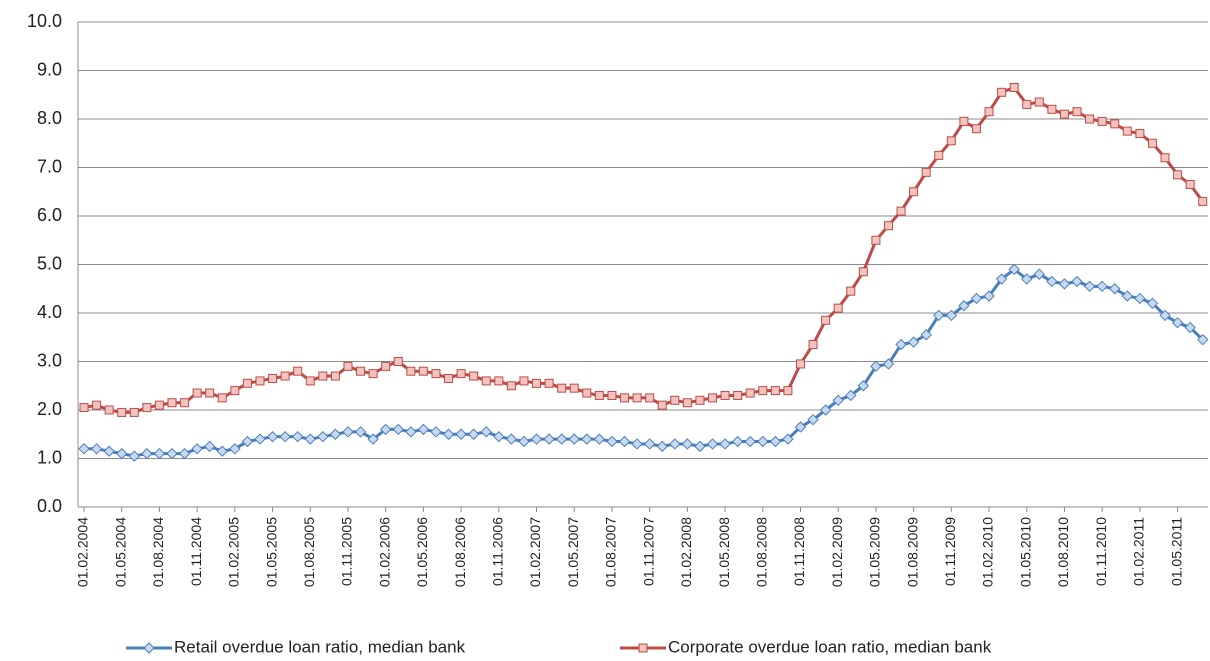 The height and width of the screenshot is (661, 1210). Describe the element at coordinates (44, 21) in the screenshot. I see `y-tick-label: 10.0` at that location.